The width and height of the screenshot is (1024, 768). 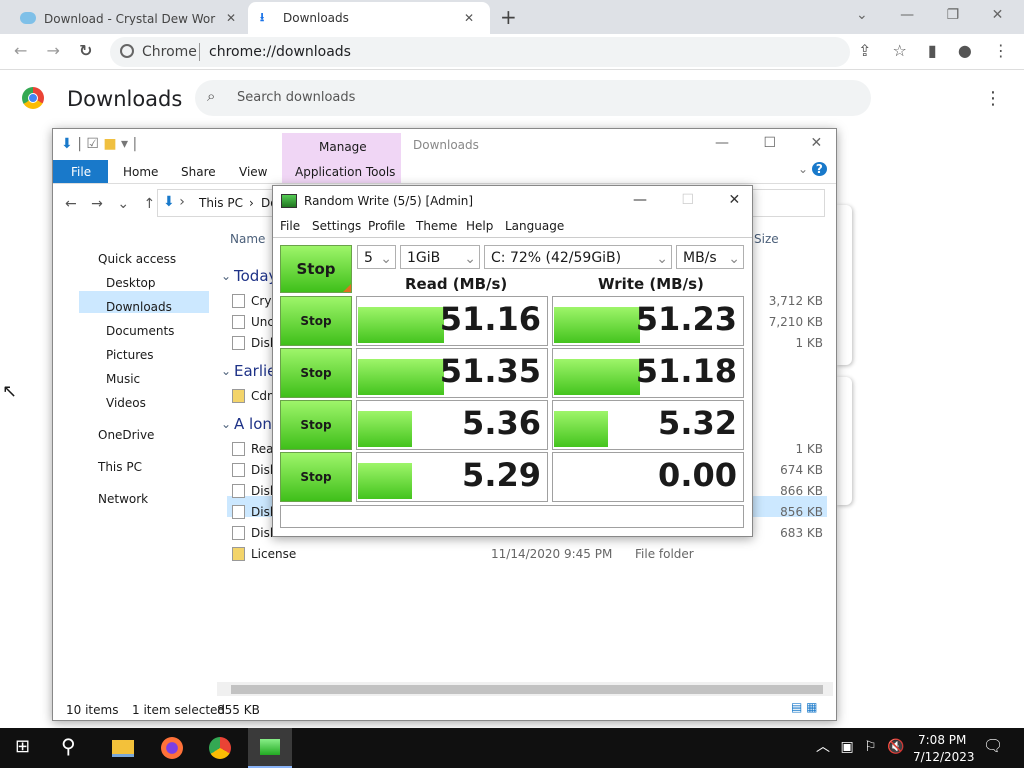 I want to click on file-name: License, so click(x=274, y=554).